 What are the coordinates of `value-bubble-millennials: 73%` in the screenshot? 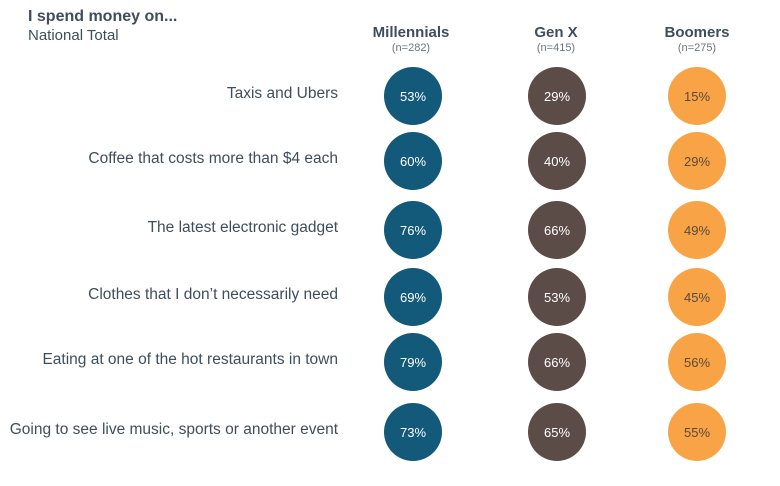 It's located at (413, 432).